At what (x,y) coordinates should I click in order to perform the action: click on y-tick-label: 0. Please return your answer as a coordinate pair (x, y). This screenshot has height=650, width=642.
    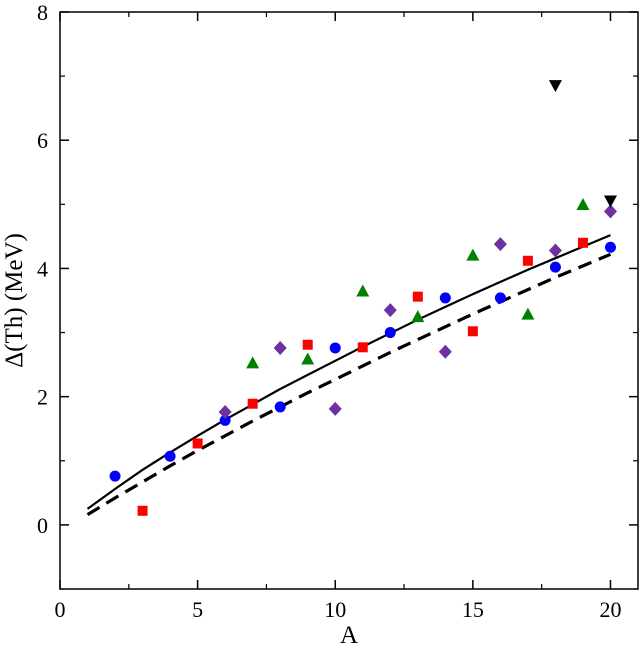
    Looking at the image, I should click on (42, 525).